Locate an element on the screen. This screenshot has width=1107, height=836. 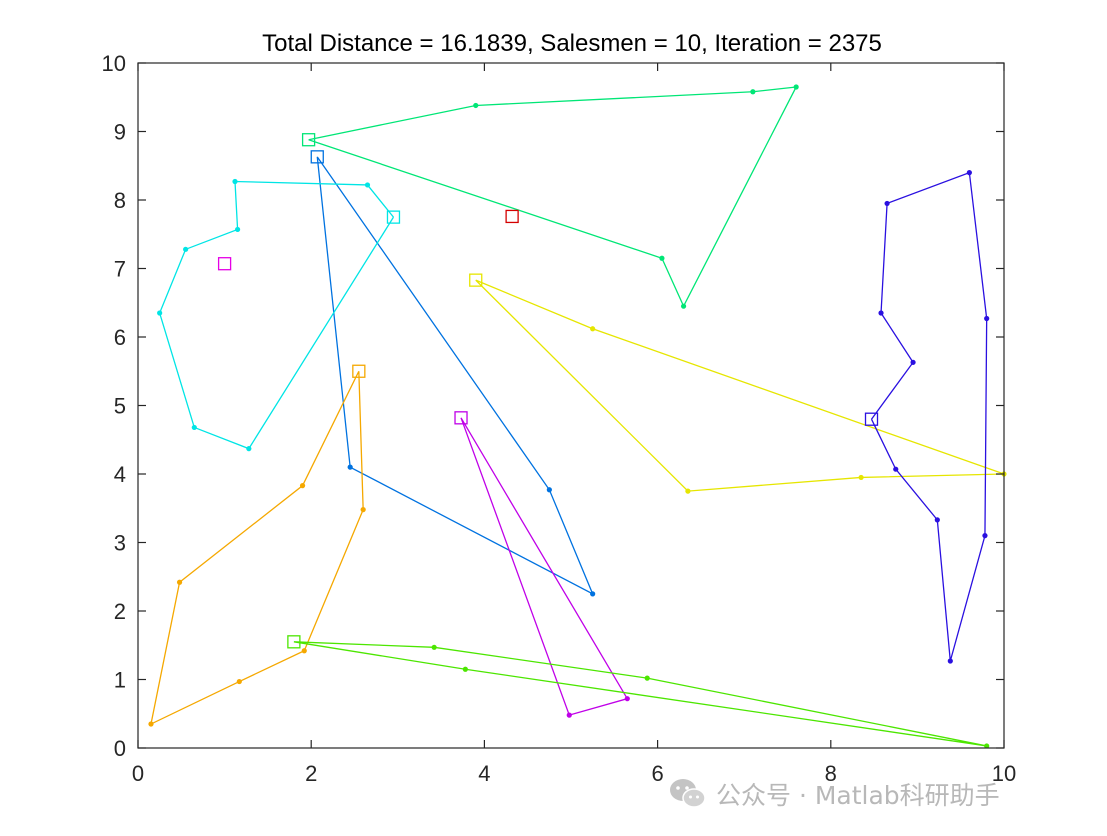
x-tick-label: 0 is located at coordinates (138, 773).